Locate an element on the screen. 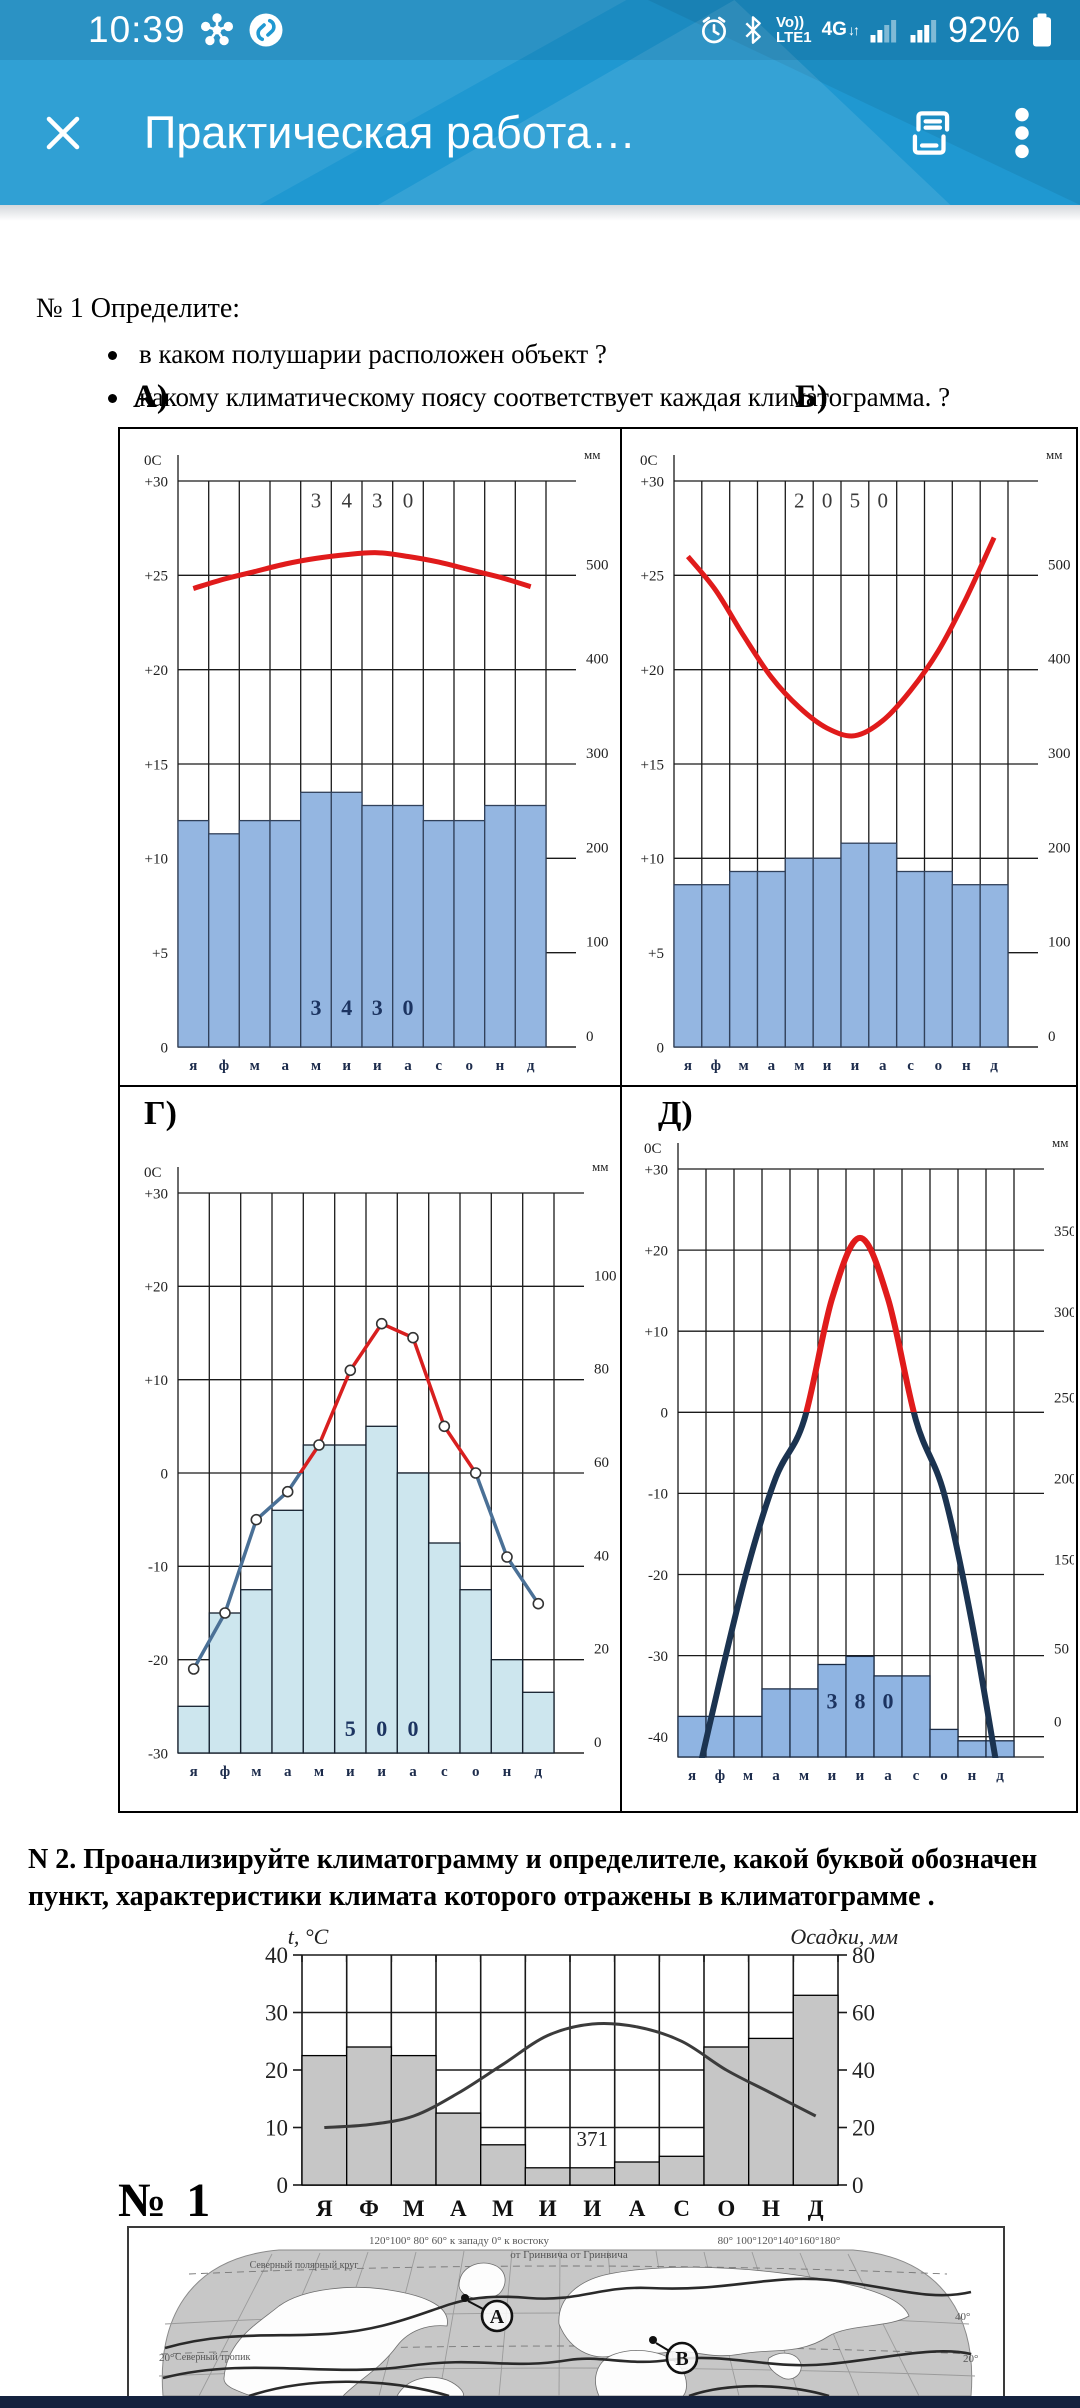  svg-text: н is located at coordinates (500, 1066).